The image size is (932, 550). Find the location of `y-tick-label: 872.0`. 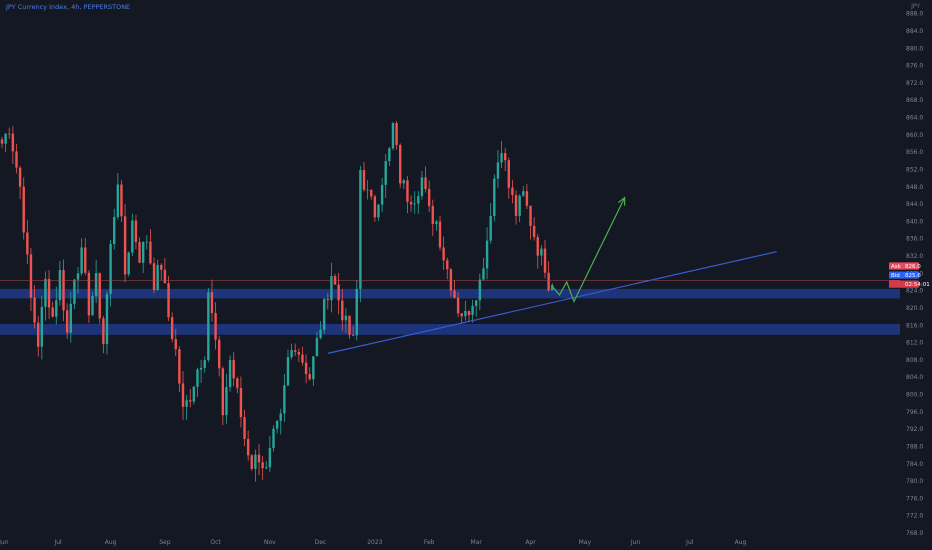

y-tick-label: 872.0 is located at coordinates (914, 83).